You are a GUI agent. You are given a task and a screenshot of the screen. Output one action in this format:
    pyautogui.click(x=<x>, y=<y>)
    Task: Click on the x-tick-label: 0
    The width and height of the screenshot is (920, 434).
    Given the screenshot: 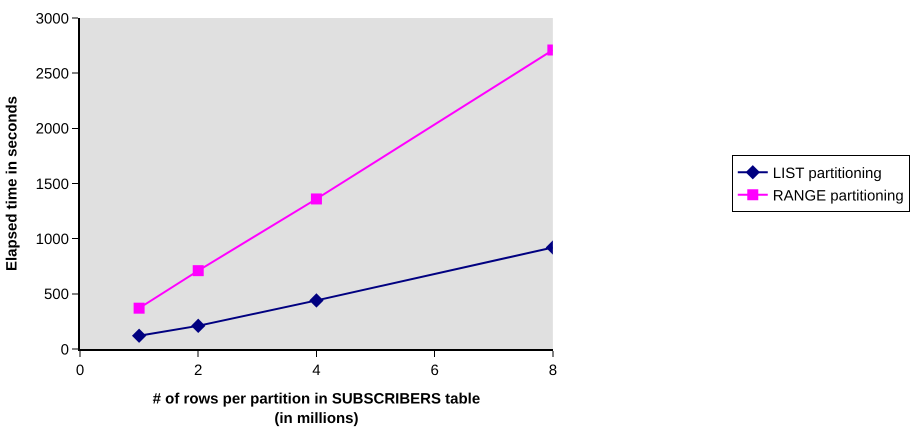 What is the action you would take?
    pyautogui.click(x=80, y=370)
    